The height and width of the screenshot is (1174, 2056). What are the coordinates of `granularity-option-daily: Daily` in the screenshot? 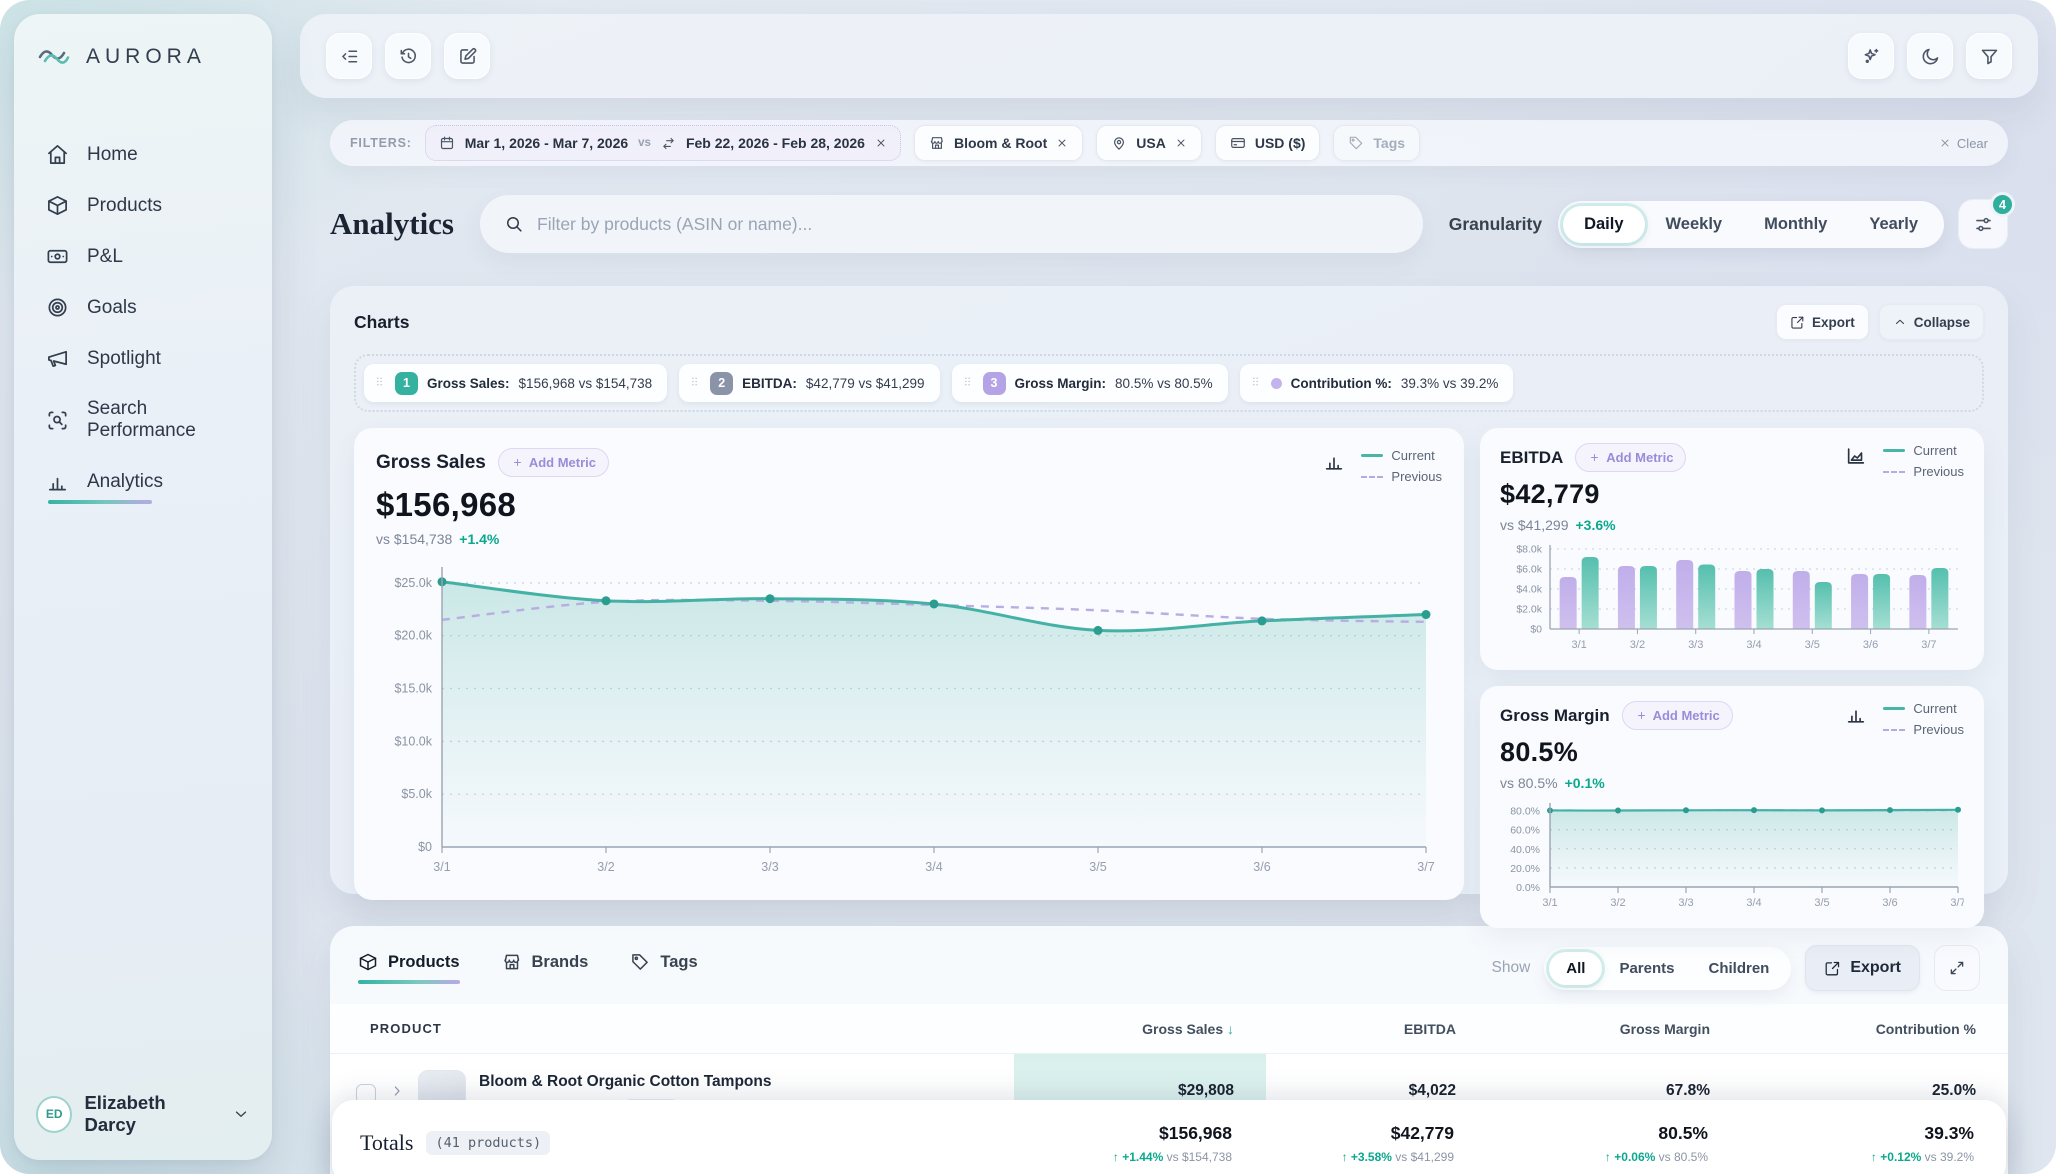 It's located at (1604, 224).